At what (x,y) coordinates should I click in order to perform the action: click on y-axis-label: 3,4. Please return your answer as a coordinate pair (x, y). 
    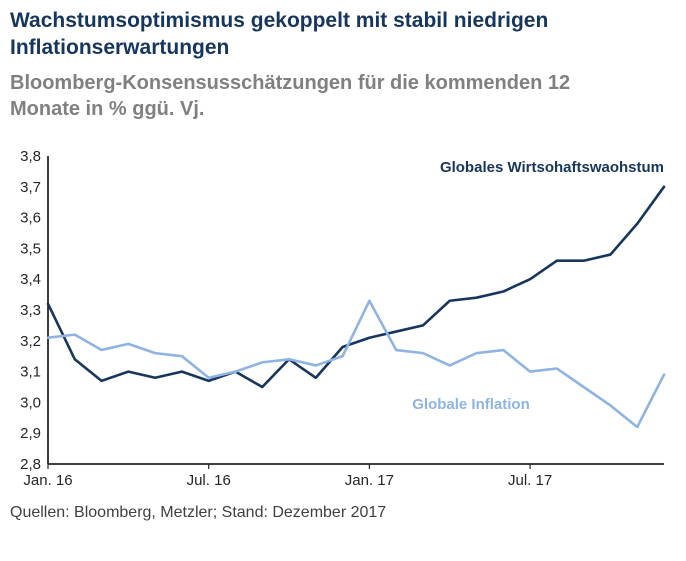
    Looking at the image, I should click on (30, 279).